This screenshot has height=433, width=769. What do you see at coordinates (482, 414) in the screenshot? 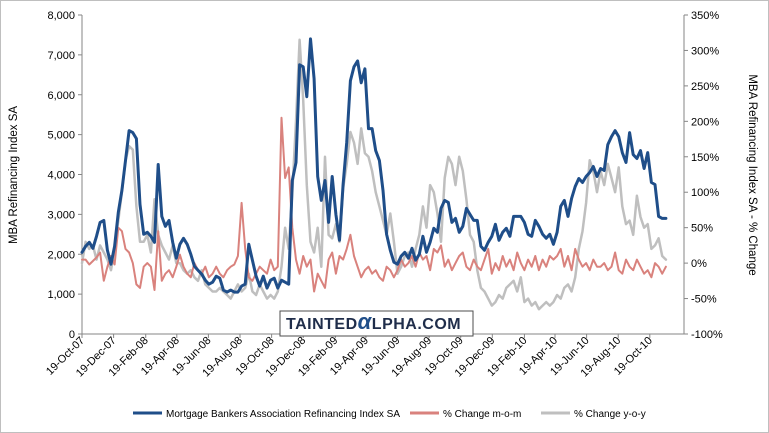
I see `legend-label-mom: % Change m-o-m` at bounding box center [482, 414].